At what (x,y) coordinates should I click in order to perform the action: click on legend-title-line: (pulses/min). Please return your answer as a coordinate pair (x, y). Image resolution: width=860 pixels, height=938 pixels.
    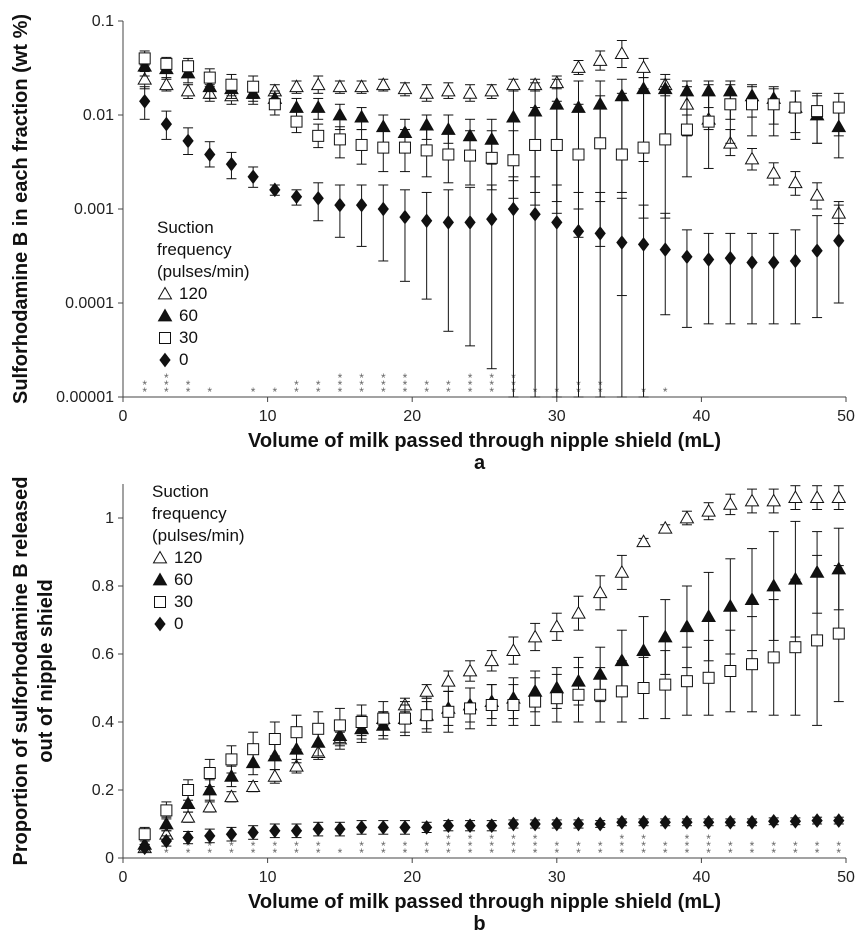
    Looking at the image, I should click on (198, 535).